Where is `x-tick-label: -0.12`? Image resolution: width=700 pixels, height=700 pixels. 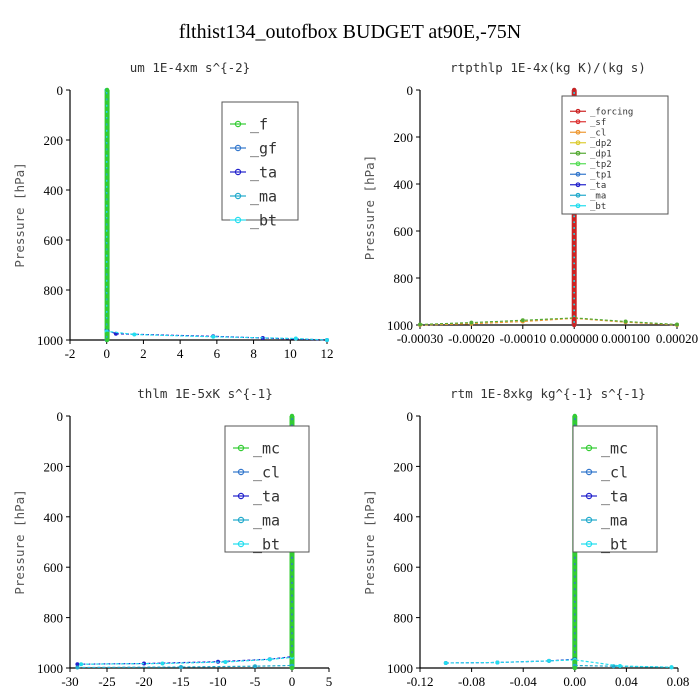
x-tick-label: -0.12 is located at coordinates (419, 681).